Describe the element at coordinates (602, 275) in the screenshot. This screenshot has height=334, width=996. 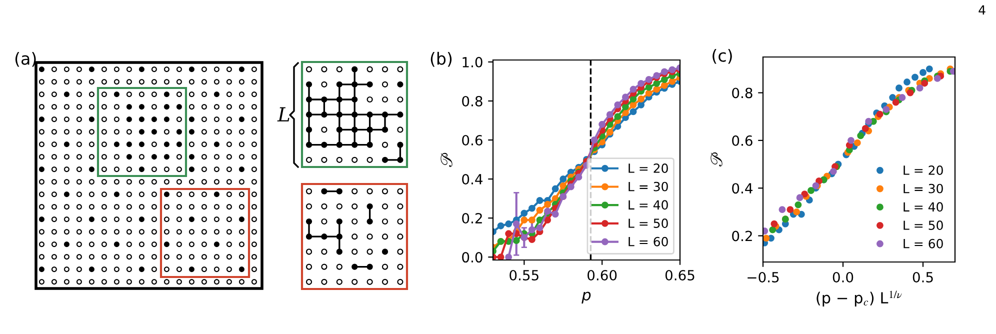
I see `x-tick-label: 0.60` at that location.